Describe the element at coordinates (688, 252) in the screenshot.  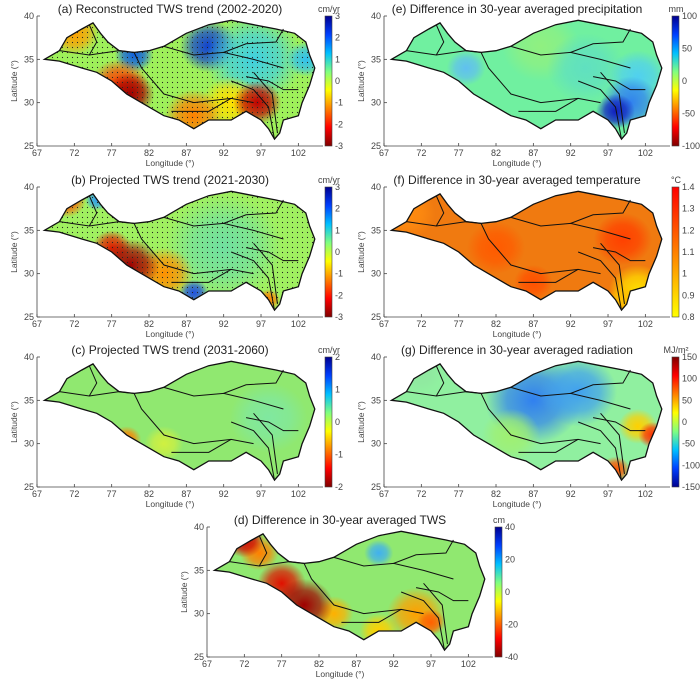
I see `colorbar-tick-label: 1.1` at that location.